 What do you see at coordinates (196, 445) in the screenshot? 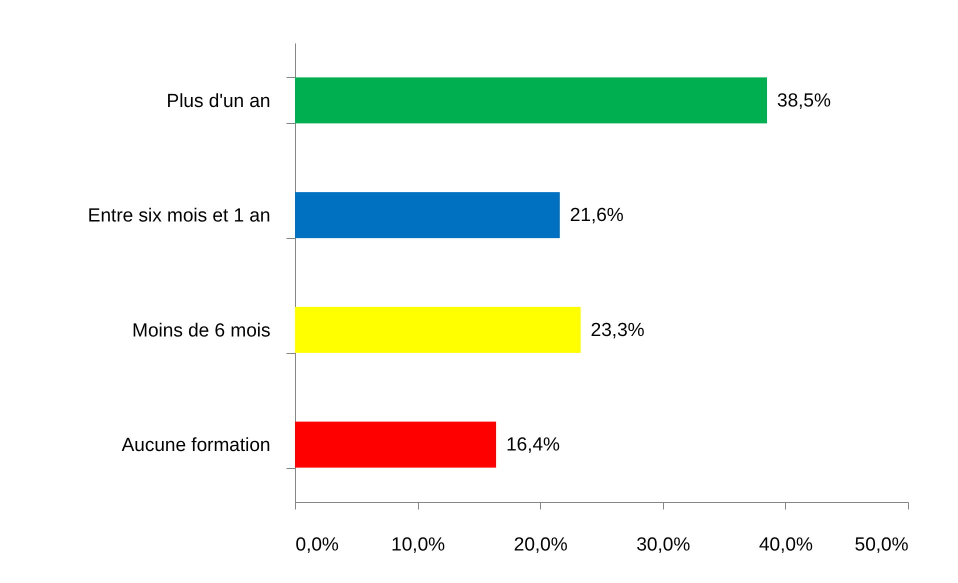
I see `y-tick-label: Aucune formation` at bounding box center [196, 445].